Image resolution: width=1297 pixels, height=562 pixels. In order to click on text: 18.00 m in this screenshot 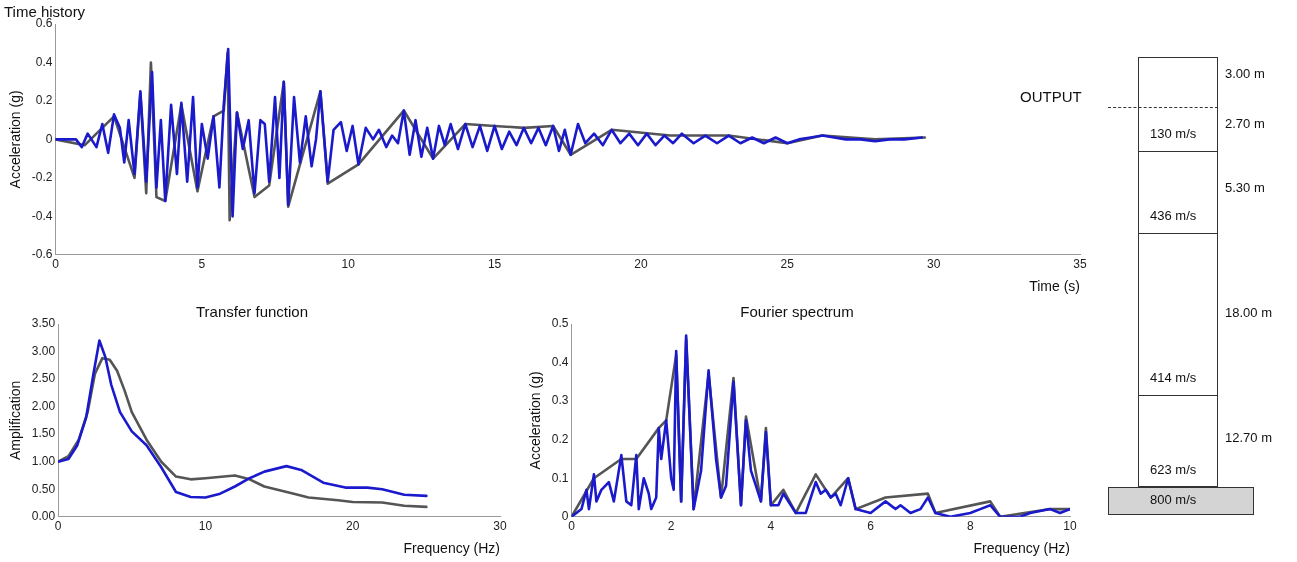, I will do `click(1248, 312)`.